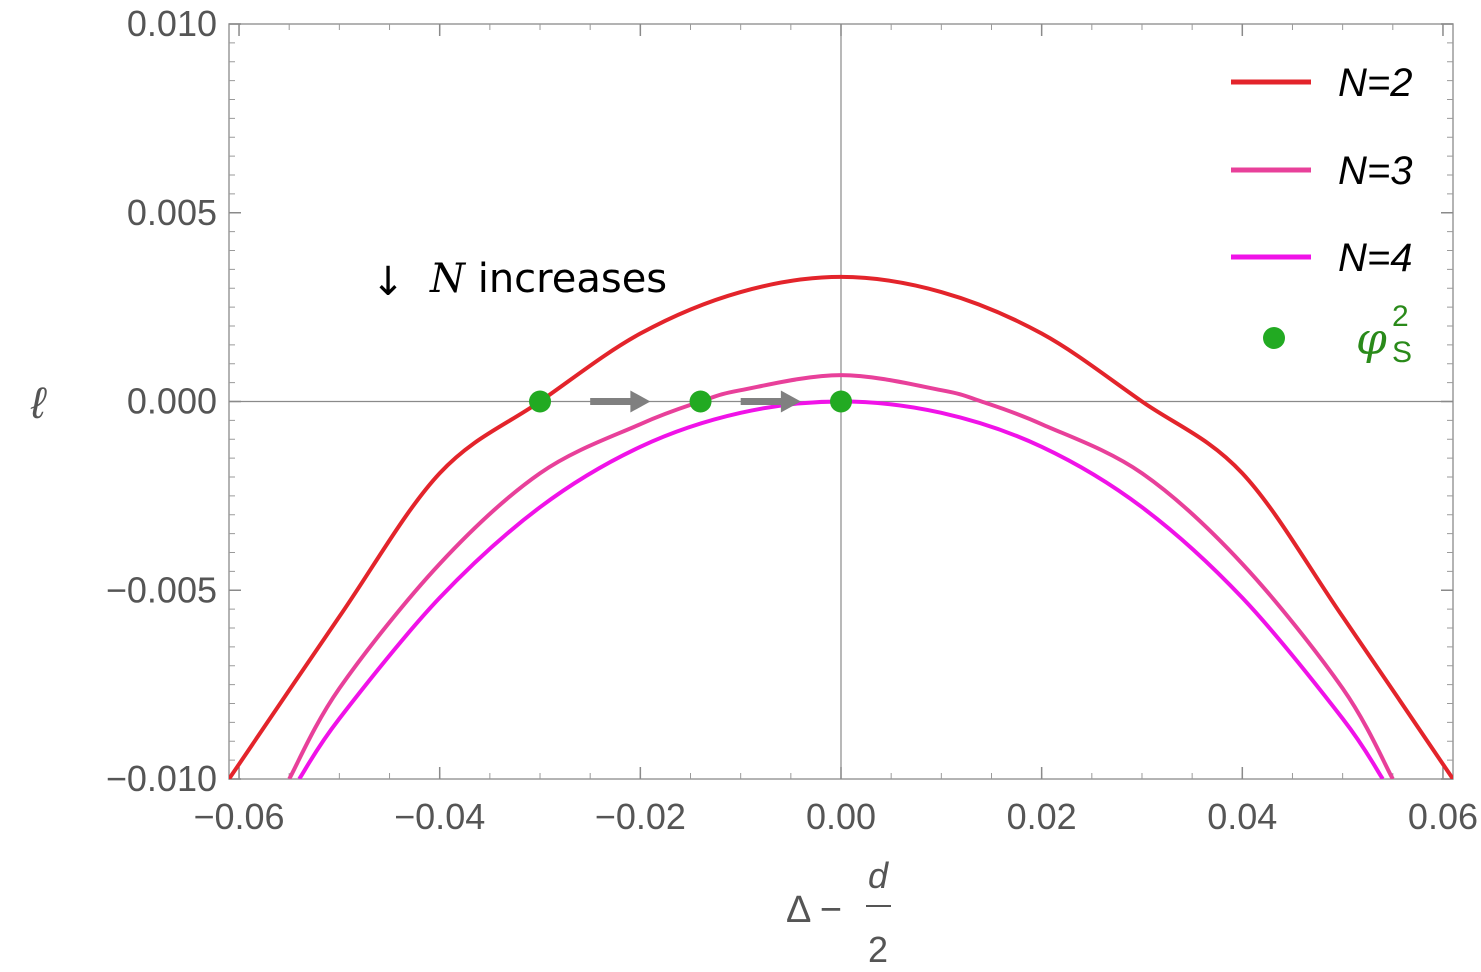 The height and width of the screenshot is (972, 1481). What do you see at coordinates (878, 949) in the screenshot?
I see `svg-text: 2` at bounding box center [878, 949].